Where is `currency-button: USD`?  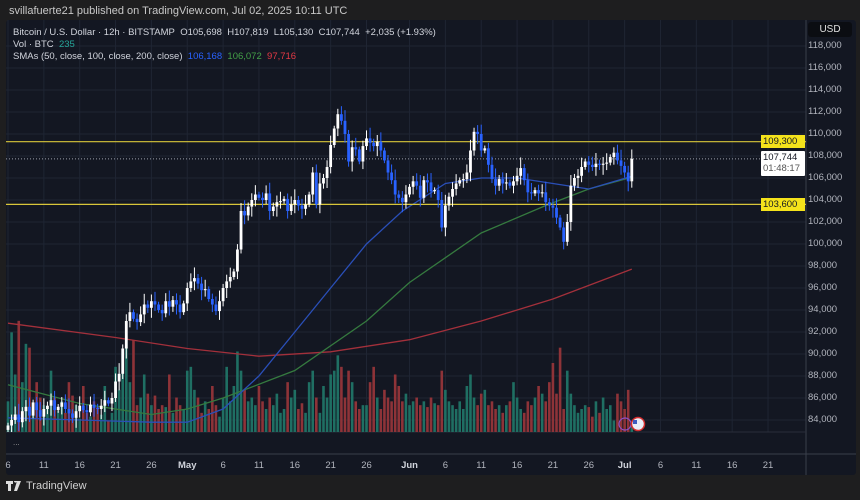
currency-button: USD is located at coordinates (830, 29).